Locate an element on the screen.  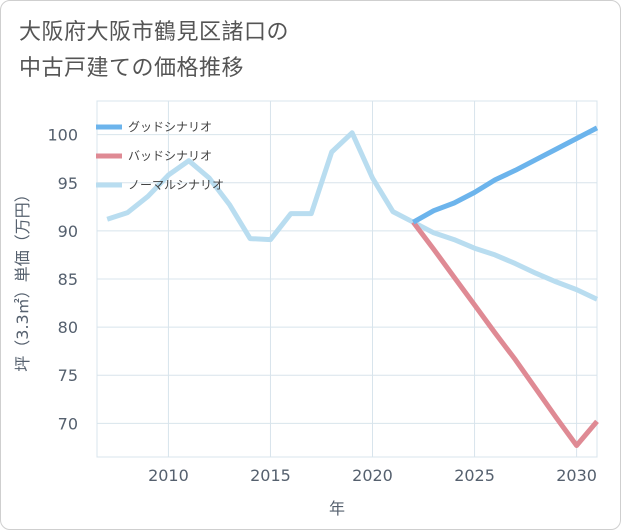
y-tick-label: 70 is located at coordinates (68, 423).